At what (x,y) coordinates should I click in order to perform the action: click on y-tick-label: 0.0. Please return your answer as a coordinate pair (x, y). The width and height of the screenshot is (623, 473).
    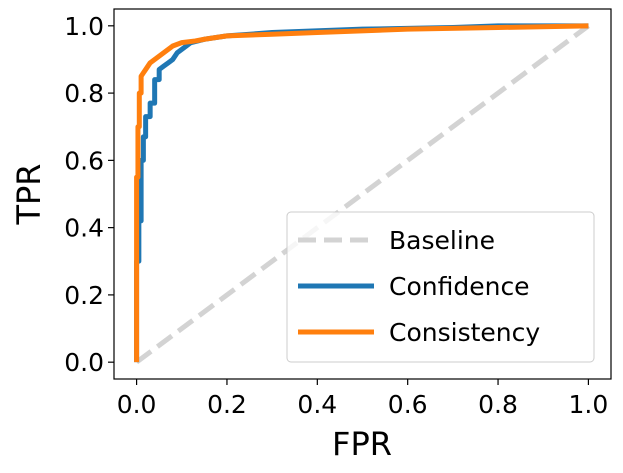
    Looking at the image, I should click on (84, 362).